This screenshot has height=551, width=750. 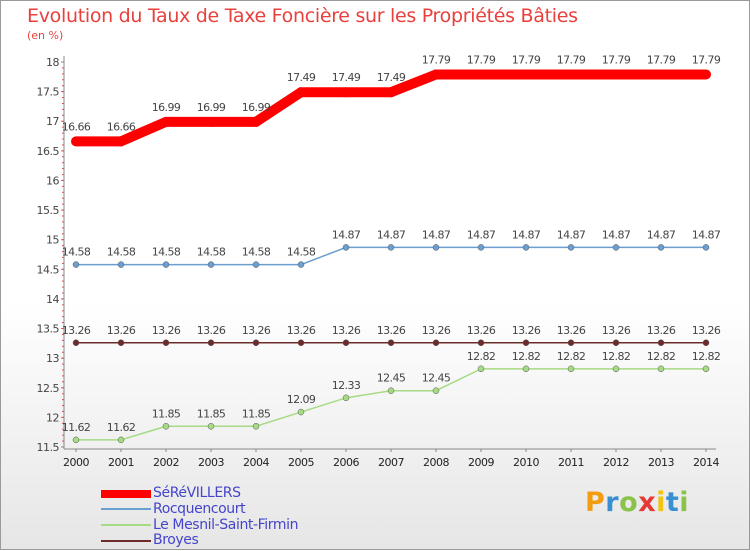 What do you see at coordinates (391, 462) in the screenshot?
I see `x-tick-label: 2007` at bounding box center [391, 462].